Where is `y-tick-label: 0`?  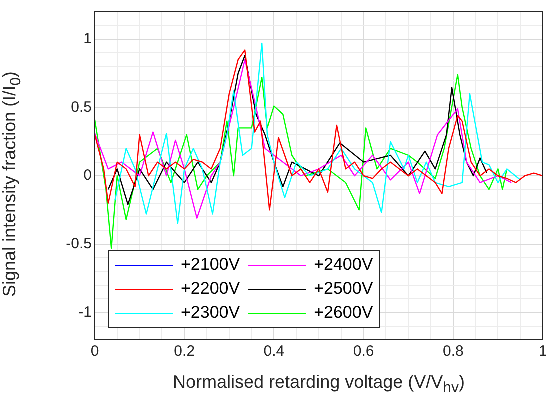
y-tick-label: 0 is located at coordinates (88, 175).